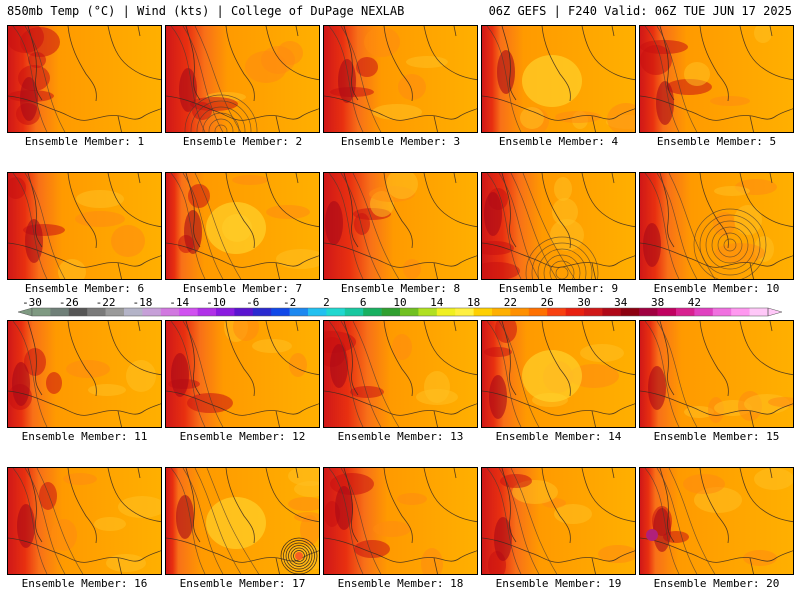 The height and width of the screenshot is (600, 800). I want to click on colorbar-tick-label: -22, so click(106, 302).